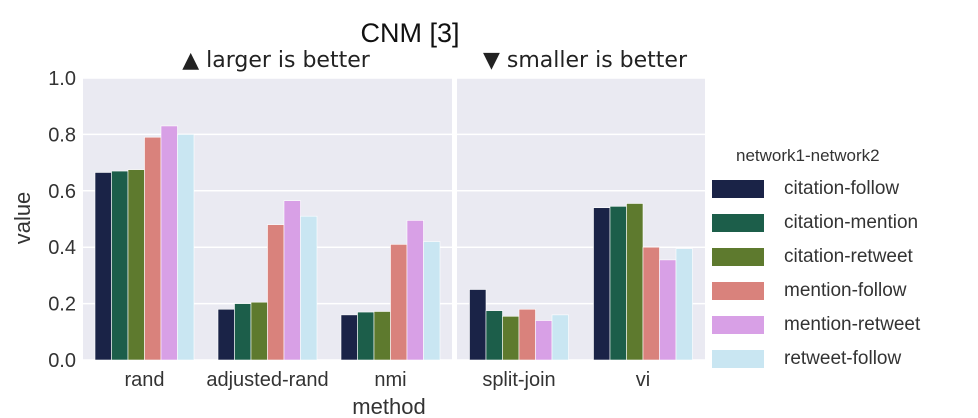 Image resolution: width=978 pixels, height=418 pixels. What do you see at coordinates (544, 340) in the screenshot?
I see `bar-mention-retweet-split-join` at bounding box center [544, 340].